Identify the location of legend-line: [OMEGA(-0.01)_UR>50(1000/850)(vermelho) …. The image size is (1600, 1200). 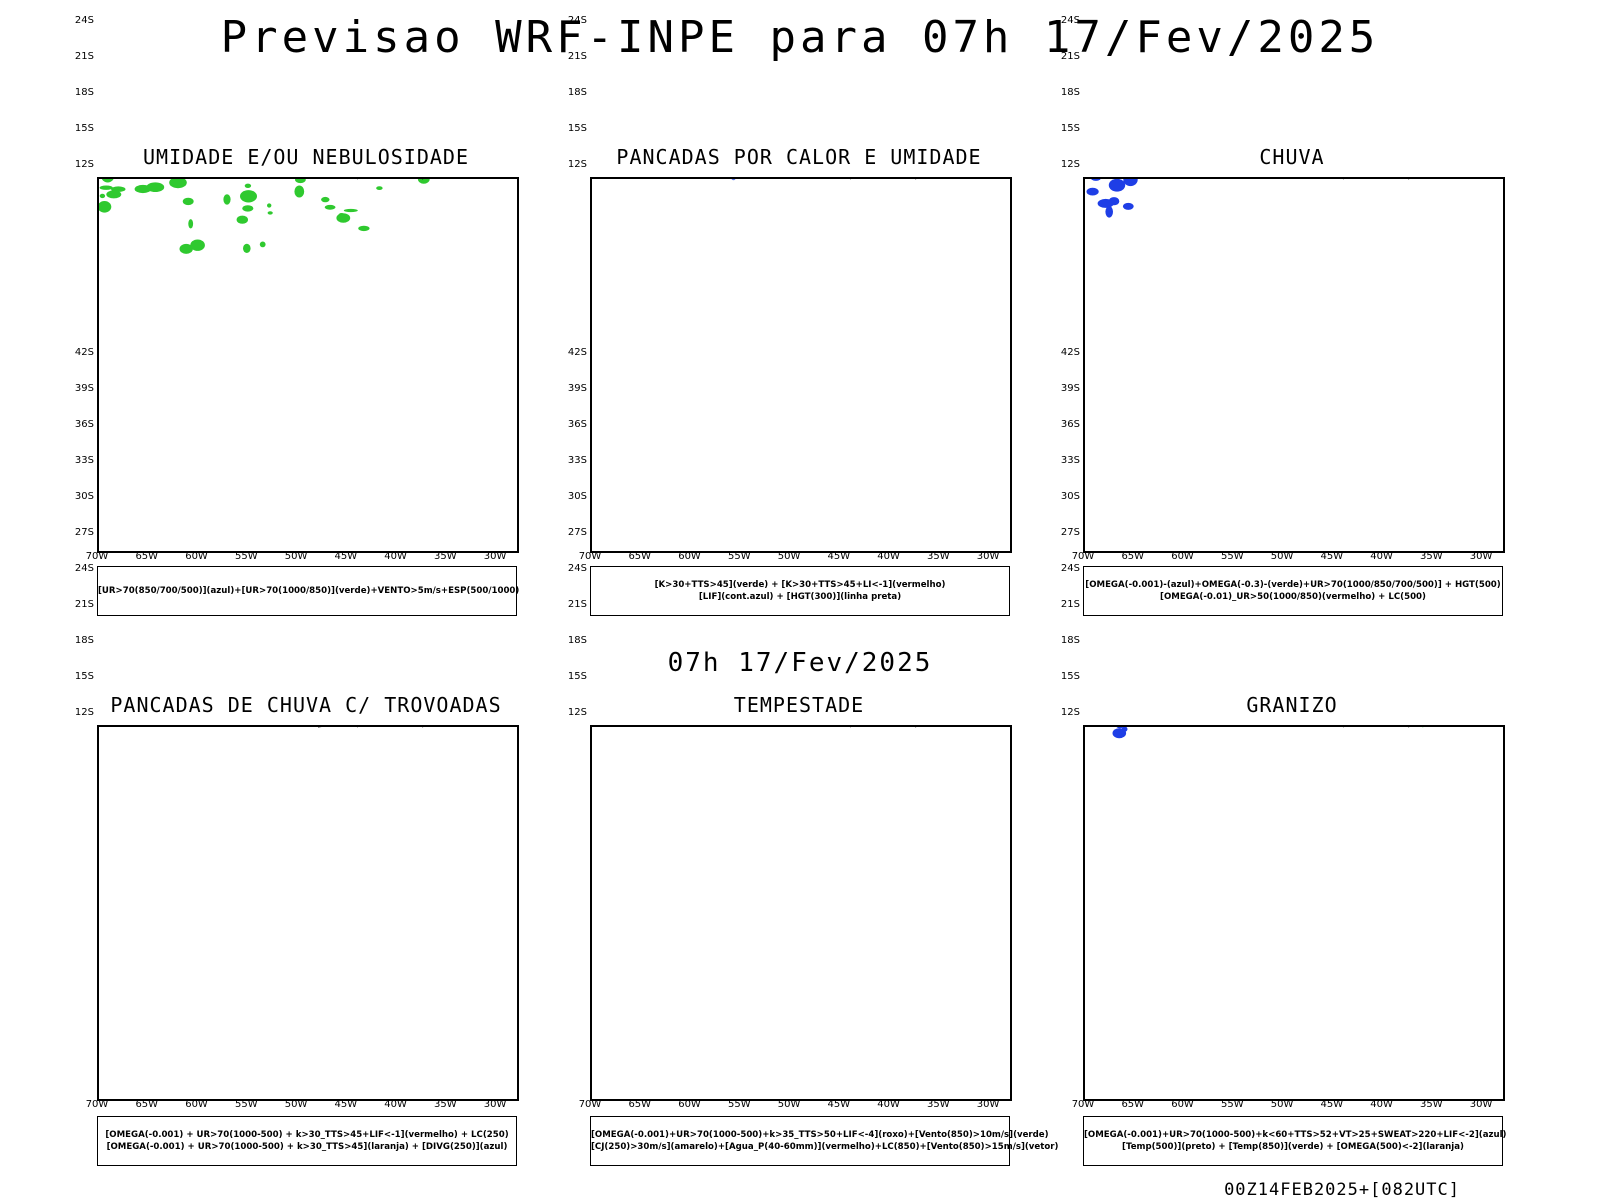
(1293, 597).